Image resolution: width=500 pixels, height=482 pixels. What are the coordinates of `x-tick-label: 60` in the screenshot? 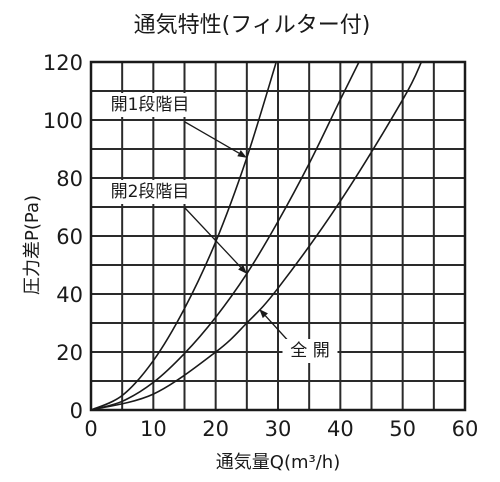 It's located at (465, 429).